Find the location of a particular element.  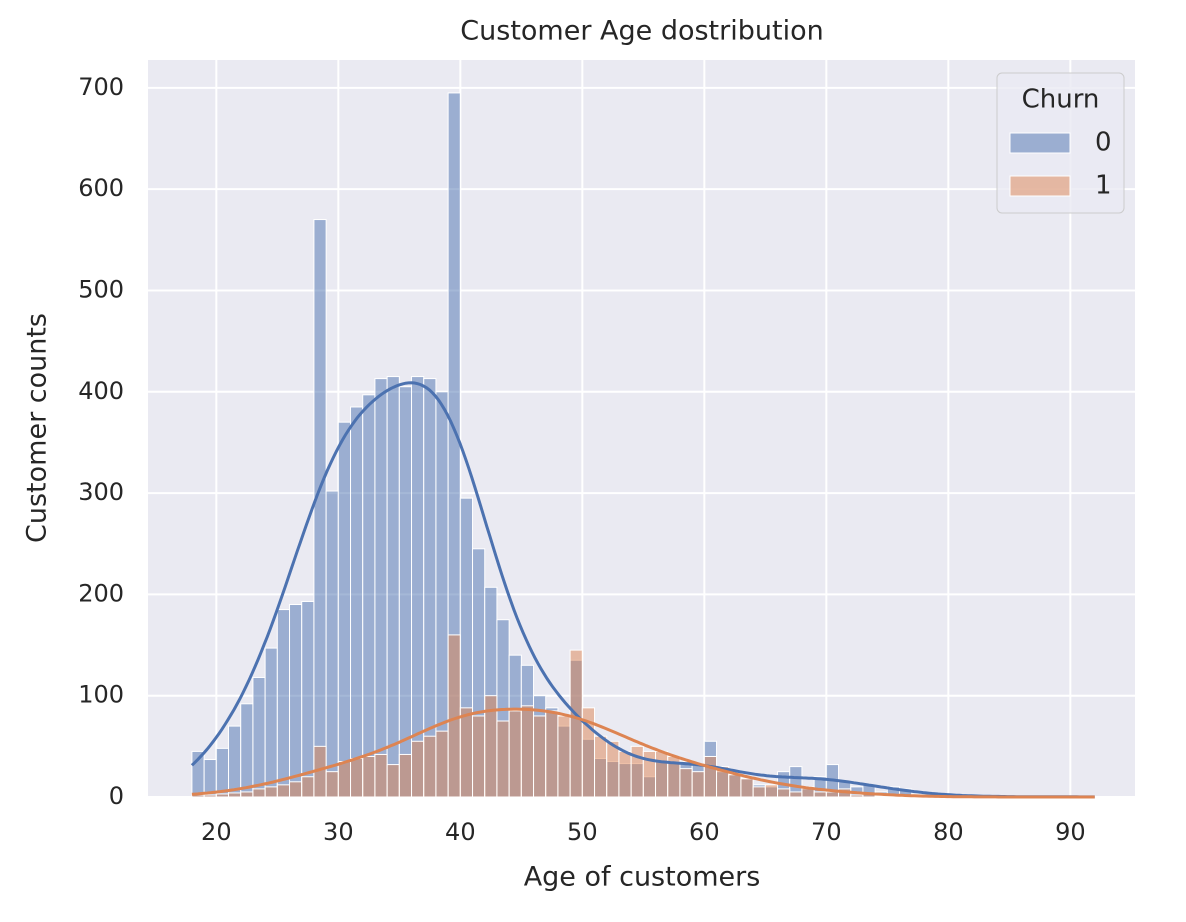

legend-title: Churn is located at coordinates (1061, 100).